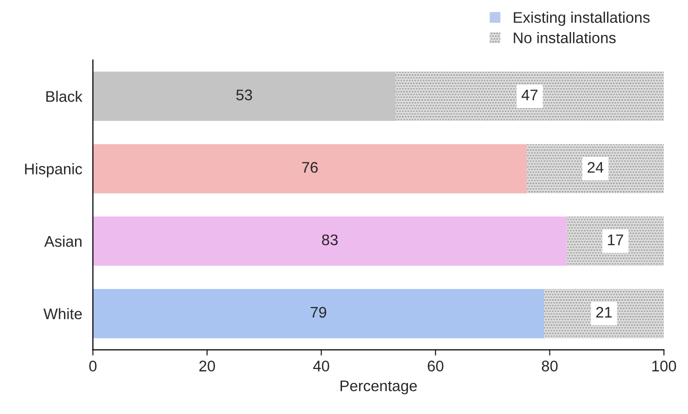  What do you see at coordinates (93, 366) in the screenshot?
I see `x-tick-label: 0` at bounding box center [93, 366].